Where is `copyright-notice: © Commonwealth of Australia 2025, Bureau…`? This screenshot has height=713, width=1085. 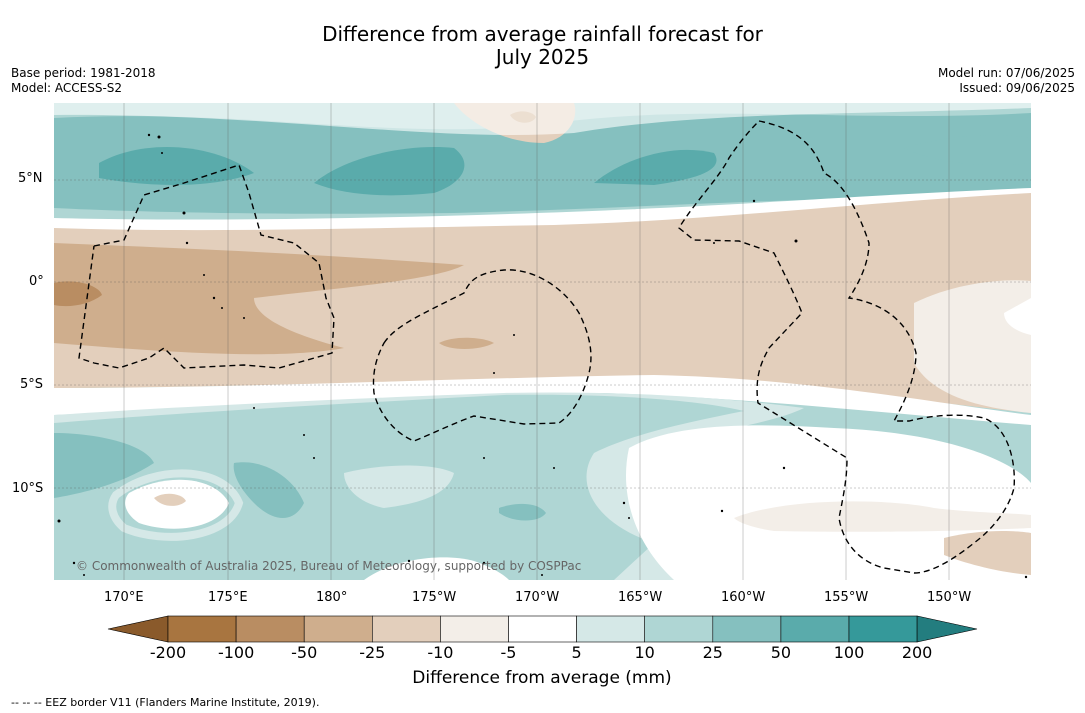
copyright-notice: © Commonwealth of Australia 2025, Bureau… is located at coordinates (329, 566).